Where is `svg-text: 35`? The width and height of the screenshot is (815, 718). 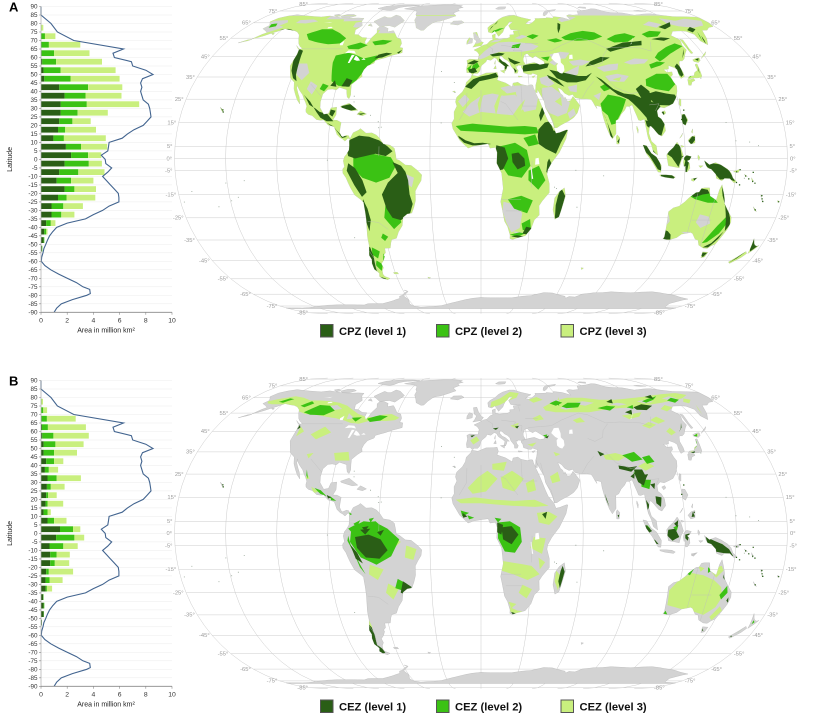 svg-text: 35 is located at coordinates (34, 474).